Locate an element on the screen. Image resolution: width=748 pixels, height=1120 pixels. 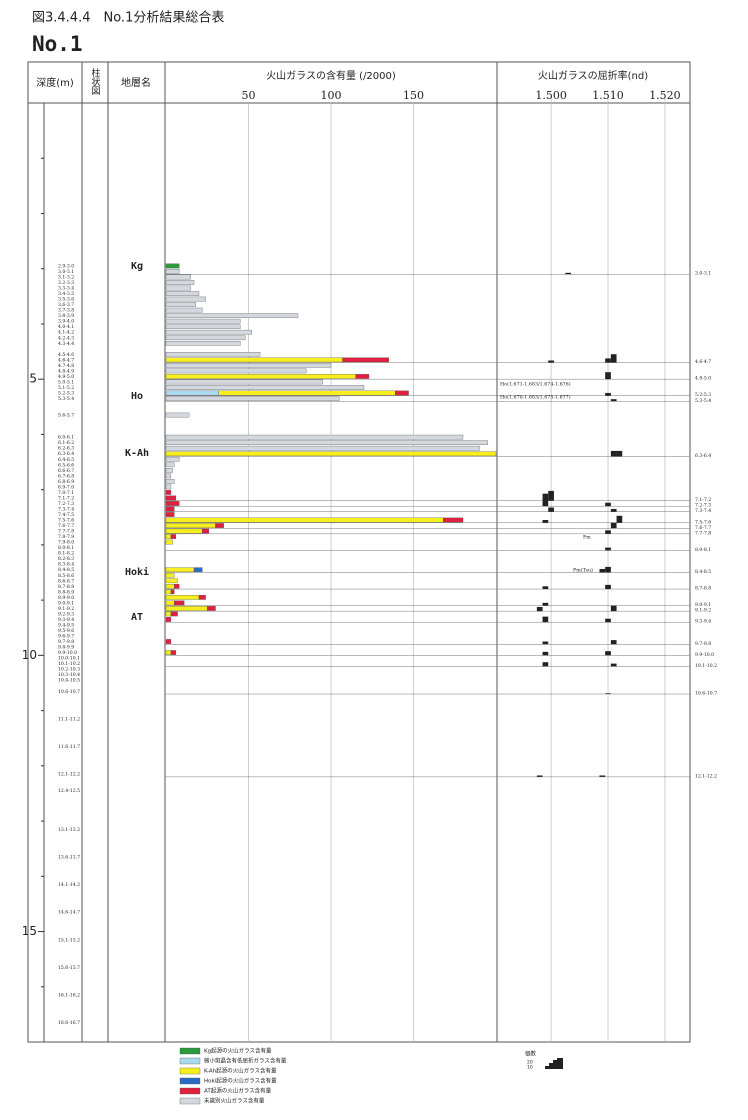
sample-label: 5.1-5.2 is located at coordinates (66, 388).